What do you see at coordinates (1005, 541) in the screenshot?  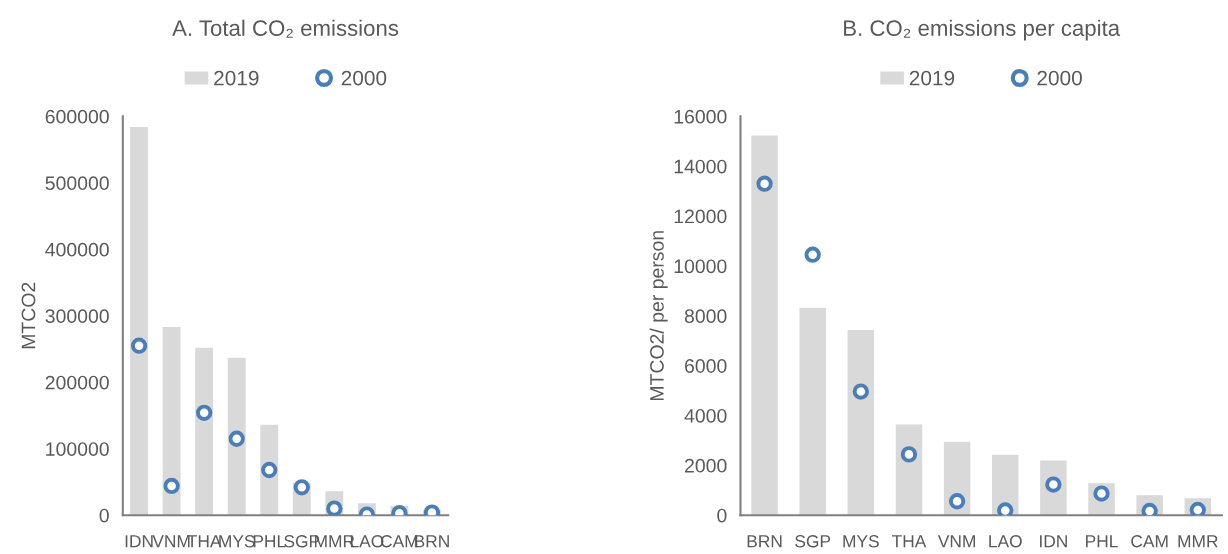 I see `x-tick-label: LAO` at bounding box center [1005, 541].